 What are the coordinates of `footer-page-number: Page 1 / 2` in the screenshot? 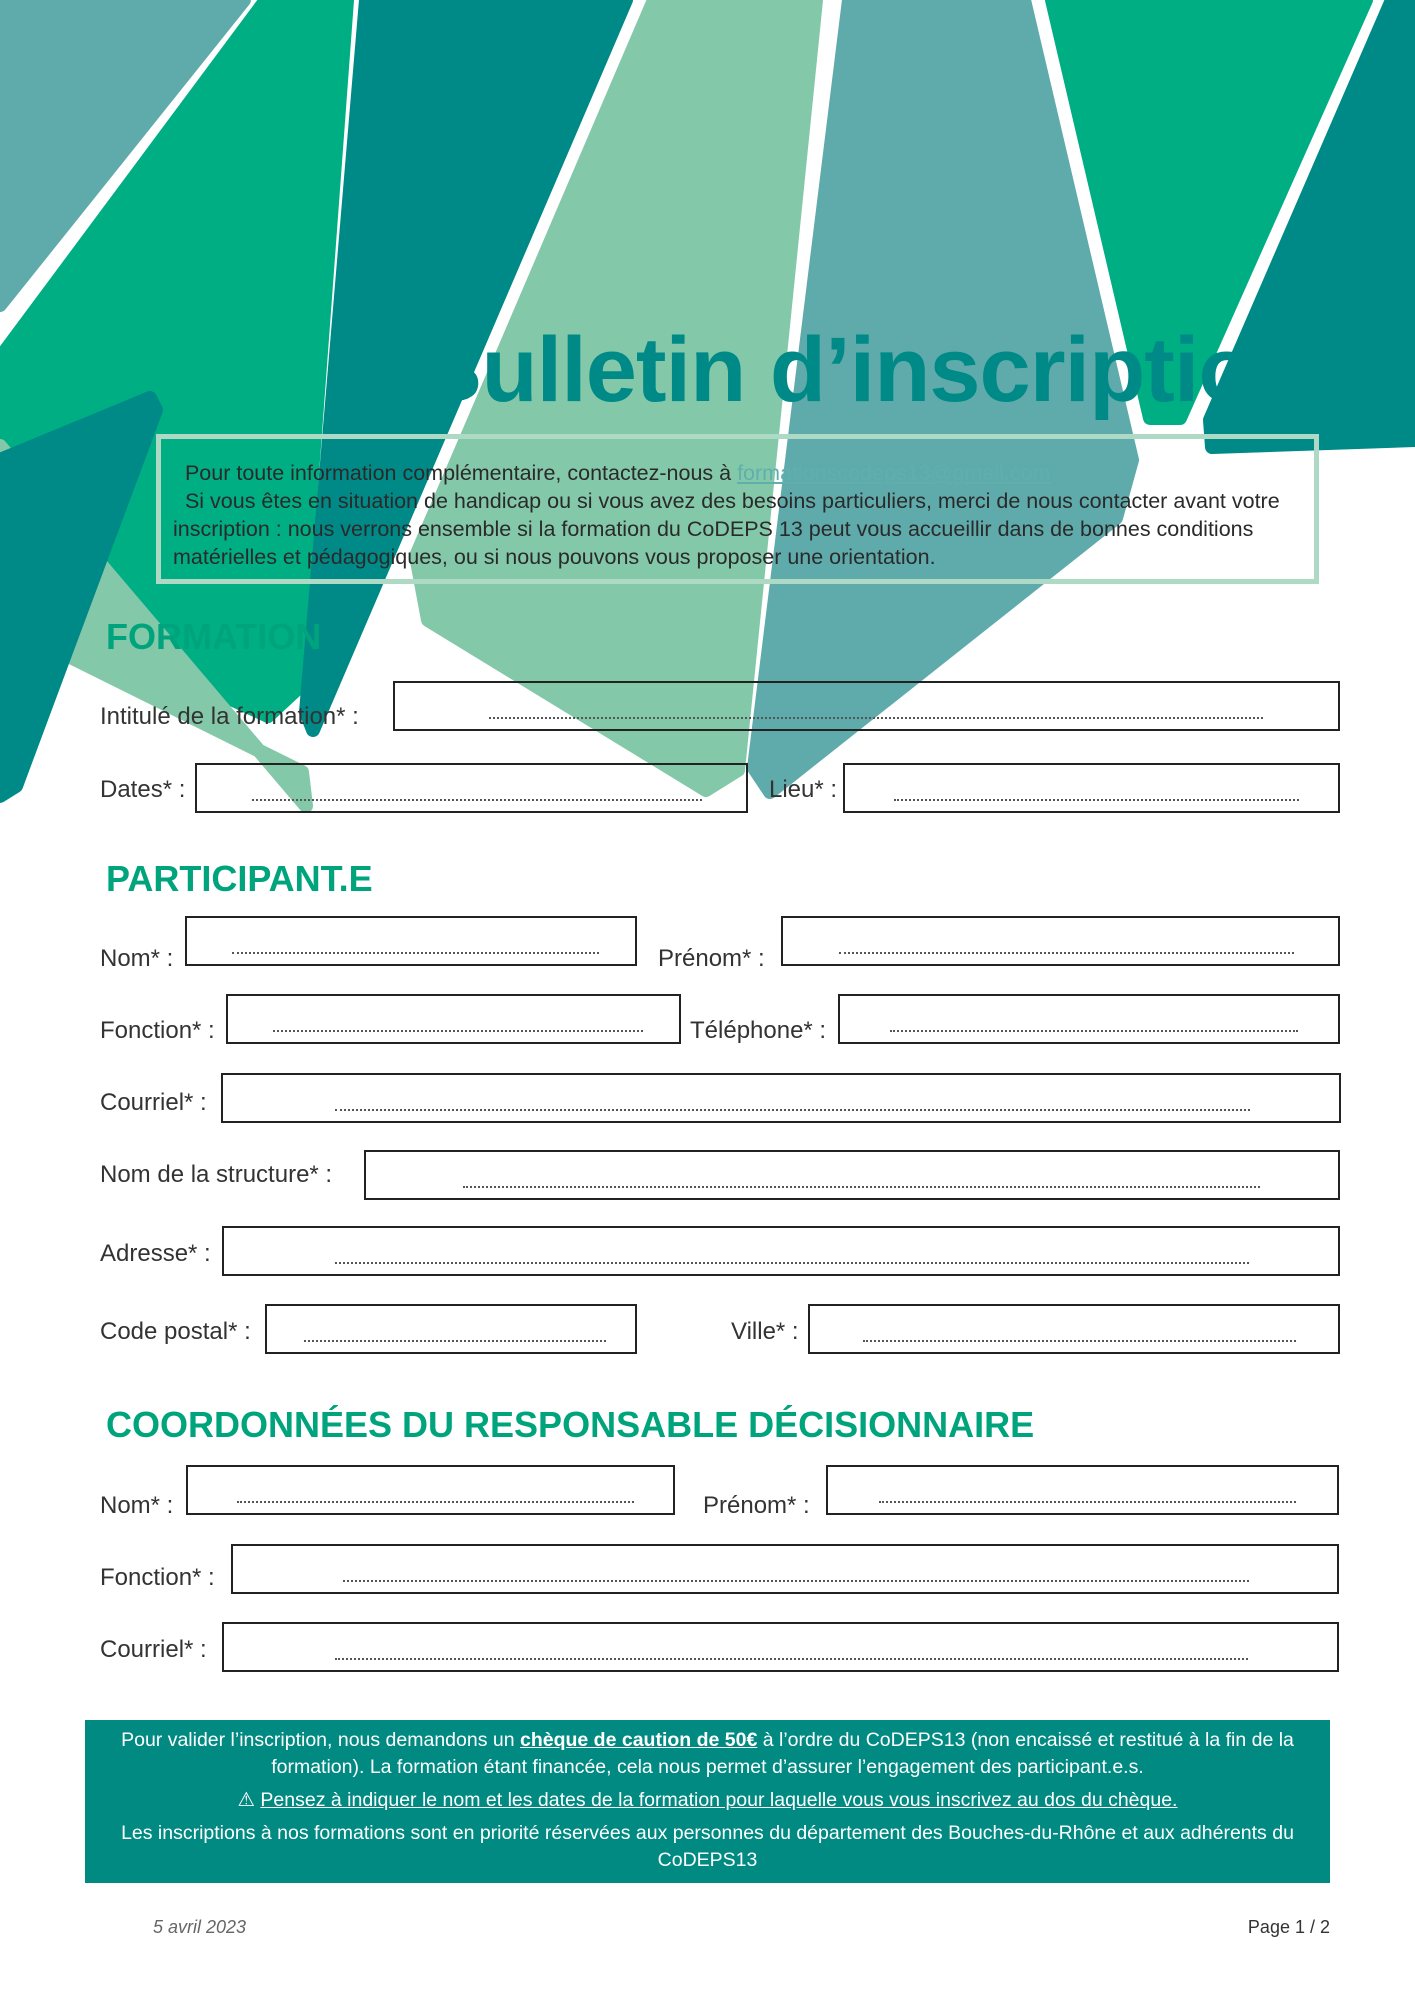 It's located at (1288, 1927).